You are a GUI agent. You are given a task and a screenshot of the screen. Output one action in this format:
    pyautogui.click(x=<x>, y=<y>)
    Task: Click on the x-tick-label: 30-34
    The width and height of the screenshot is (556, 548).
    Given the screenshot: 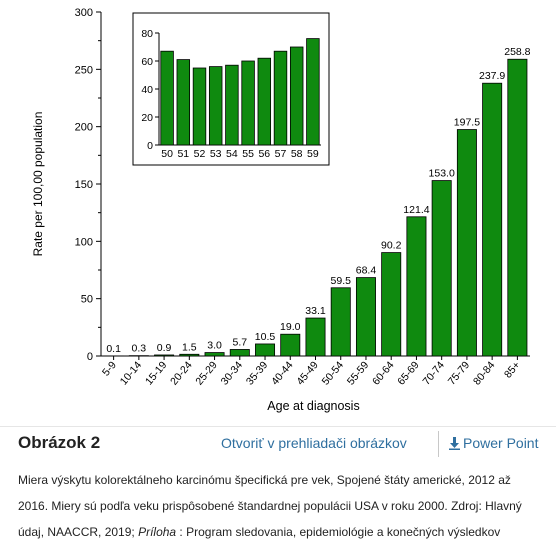 What is the action you would take?
    pyautogui.click(x=232, y=373)
    